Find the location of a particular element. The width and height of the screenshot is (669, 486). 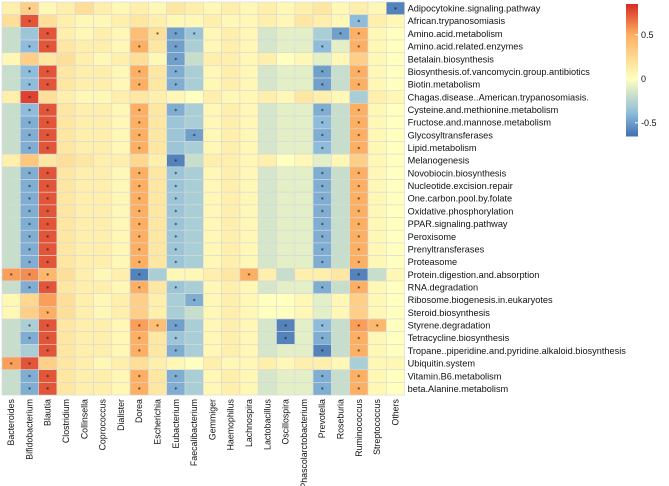

column-label: Bacteroides is located at coordinates (11, 421).